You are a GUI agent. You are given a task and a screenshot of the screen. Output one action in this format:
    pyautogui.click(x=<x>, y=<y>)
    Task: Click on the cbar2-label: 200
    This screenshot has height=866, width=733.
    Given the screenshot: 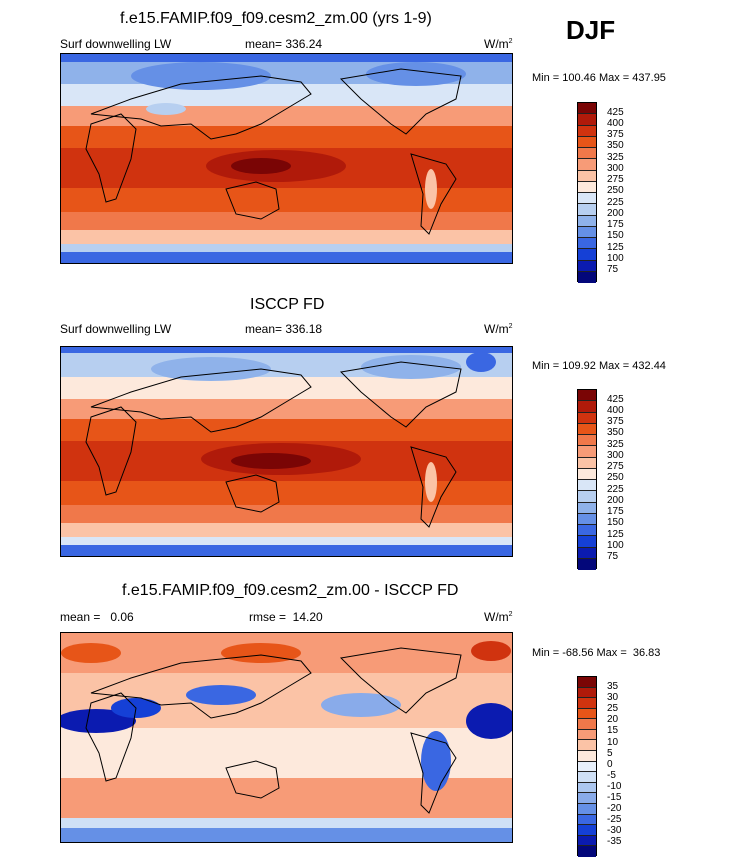 What is the action you would take?
    pyautogui.click(x=615, y=500)
    